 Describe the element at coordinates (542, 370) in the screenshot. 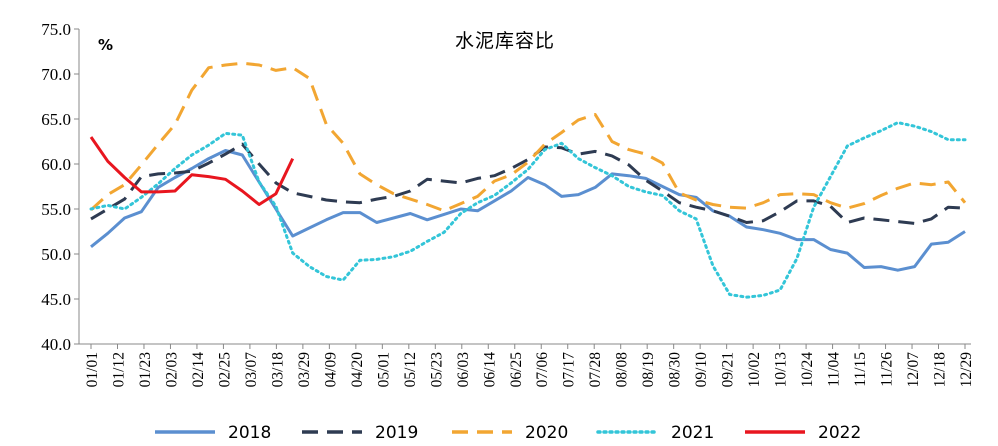

I see `x-tick-label: 07/06` at that location.